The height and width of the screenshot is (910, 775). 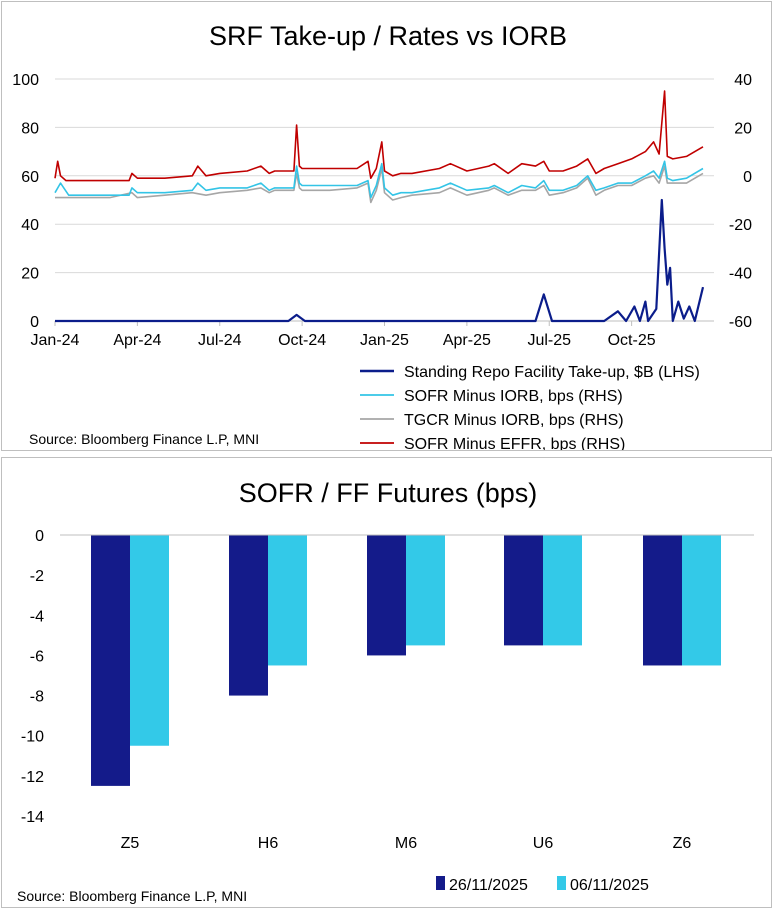 I want to click on y-right-tick-label: 20, so click(x=743, y=128).